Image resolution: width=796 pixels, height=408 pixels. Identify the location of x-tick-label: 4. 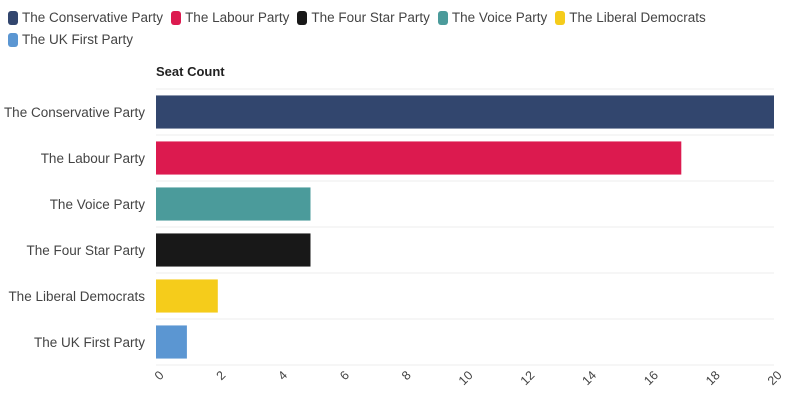
(282, 375).